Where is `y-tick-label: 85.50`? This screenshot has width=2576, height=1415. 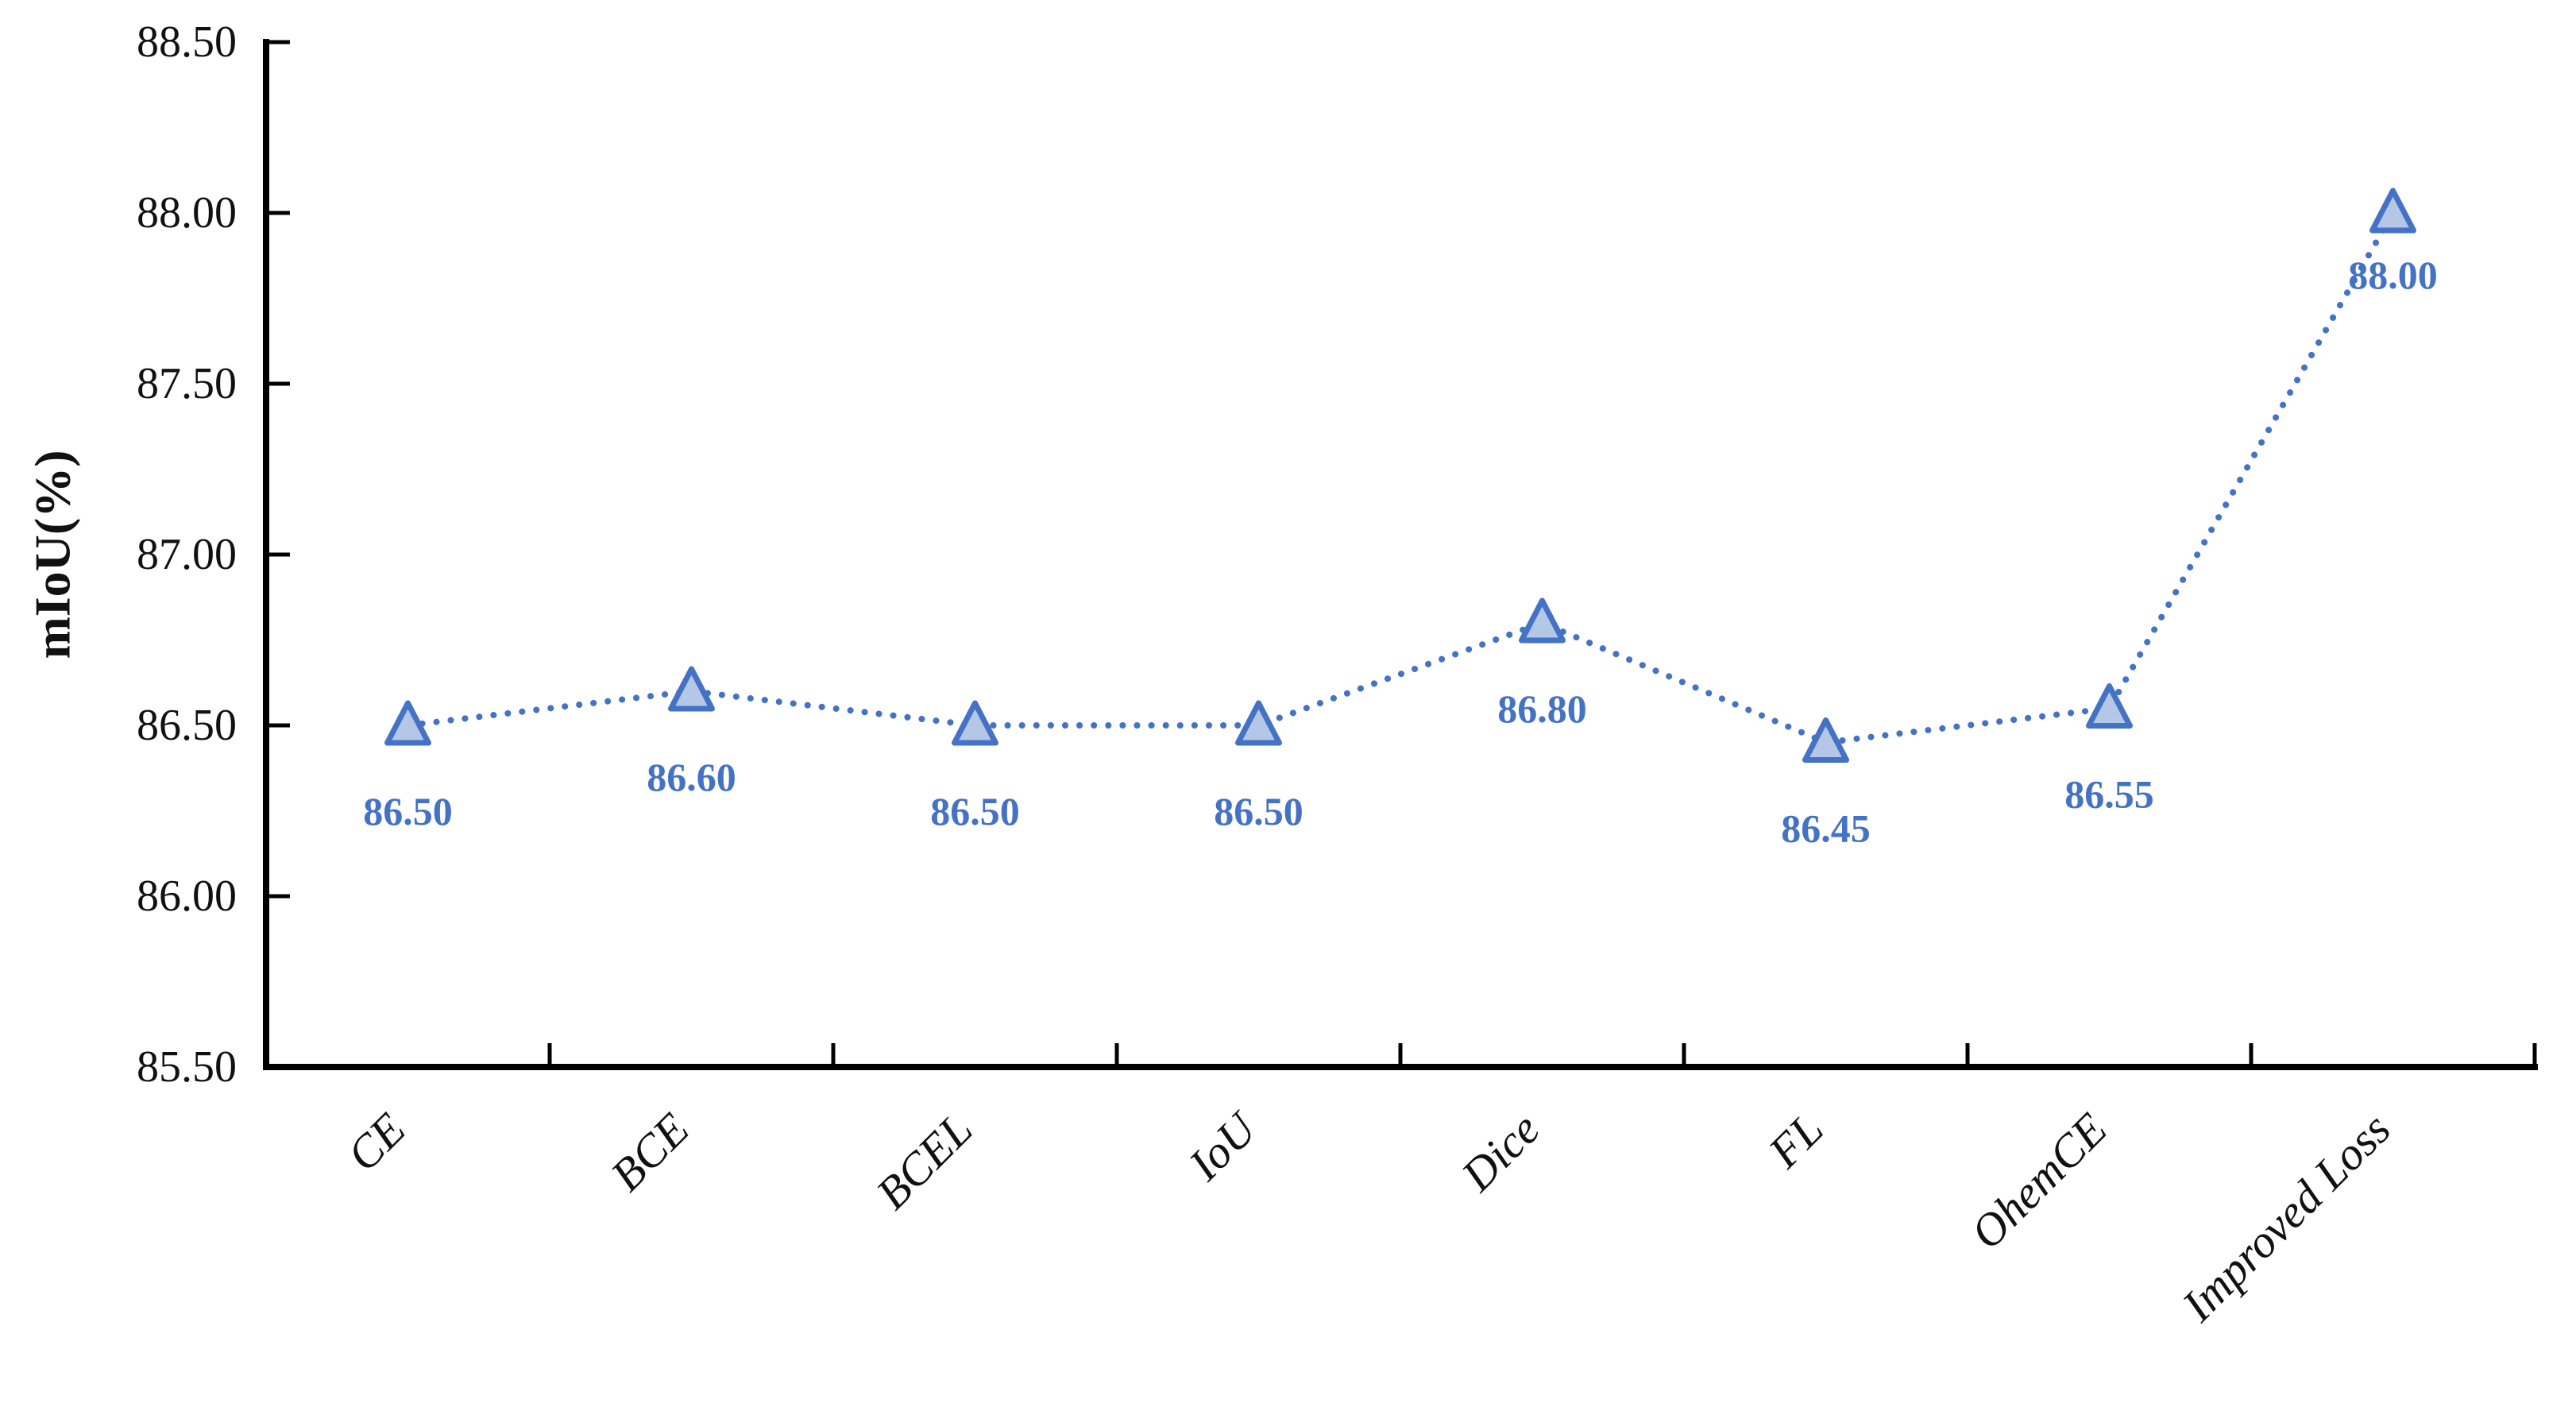 y-tick-label: 85.50 is located at coordinates (187, 1067).